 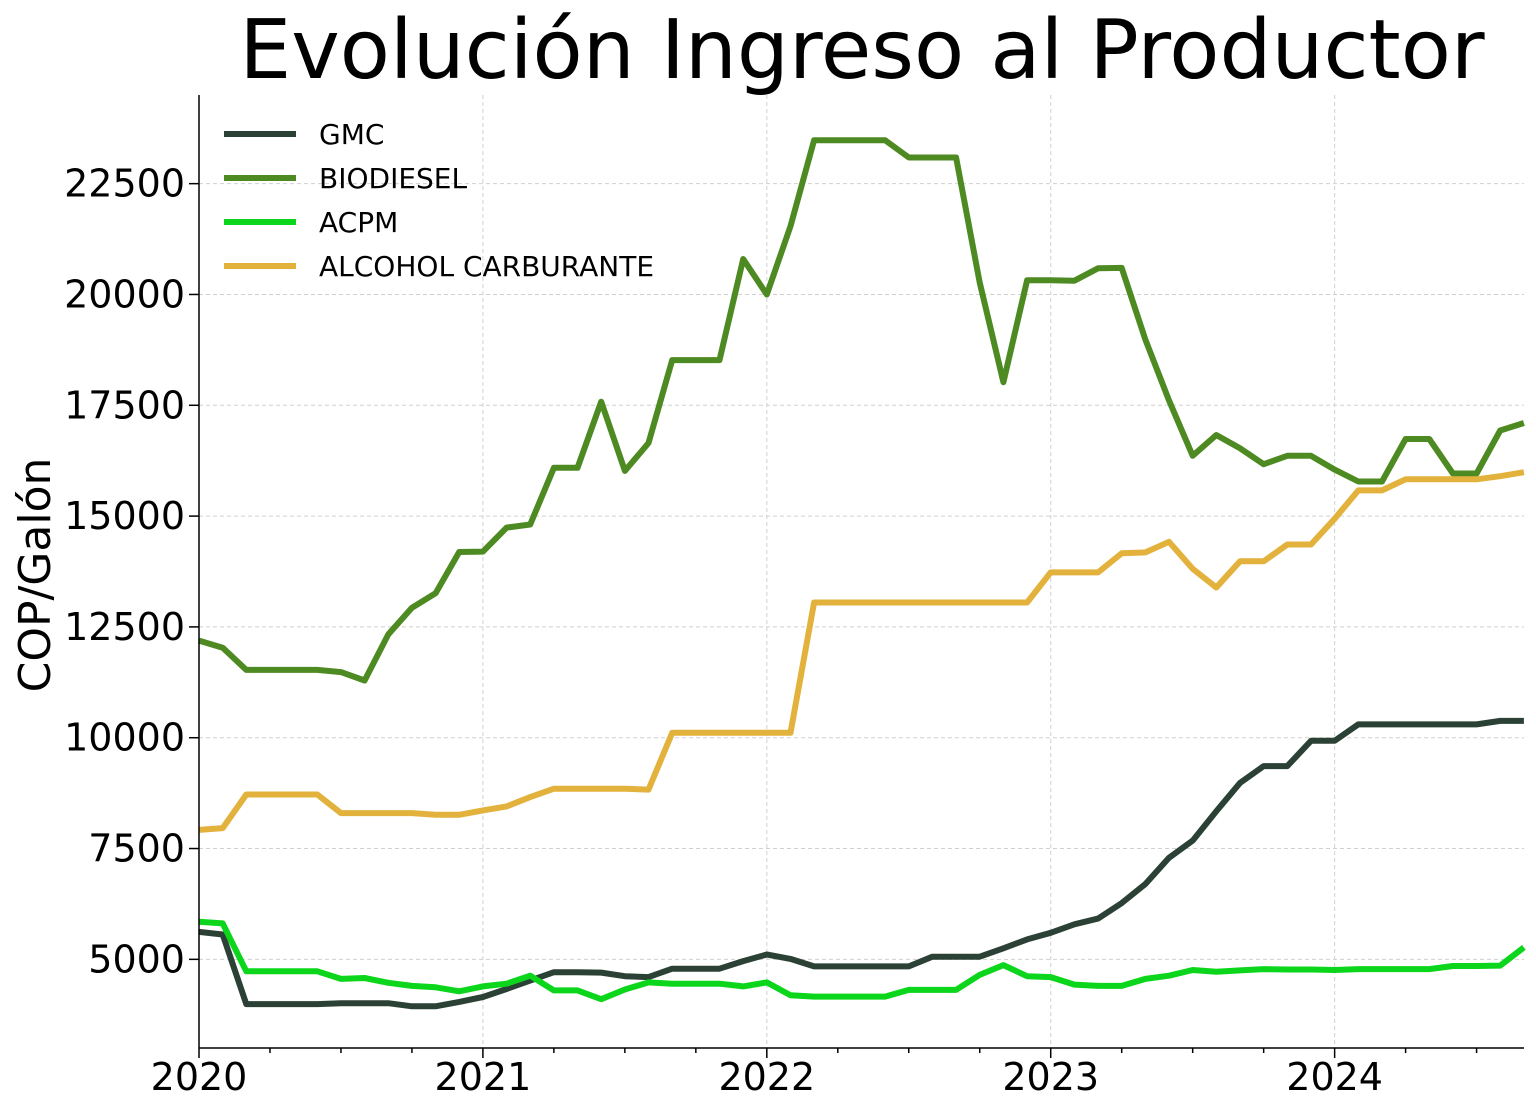 What do you see at coordinates (358, 222) in the screenshot?
I see `legend-label-acpm: ACPM` at bounding box center [358, 222].